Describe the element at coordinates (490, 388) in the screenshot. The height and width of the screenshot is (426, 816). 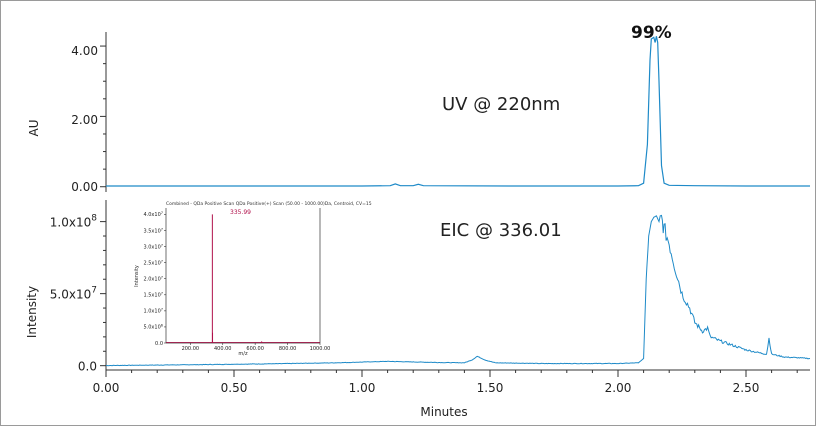
I see `x-tick-label: 1.50` at that location.